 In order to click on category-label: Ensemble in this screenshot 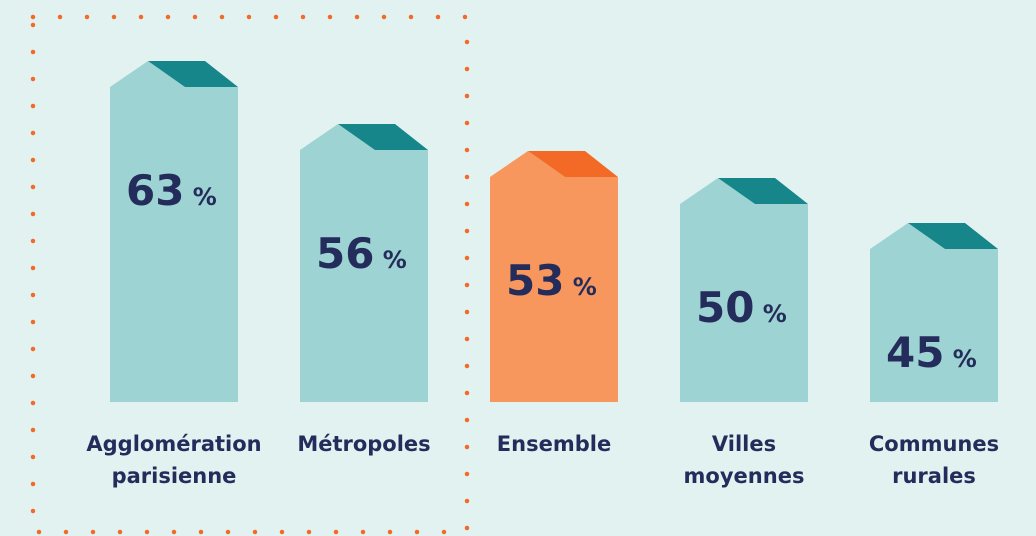, I will do `click(554, 444)`.